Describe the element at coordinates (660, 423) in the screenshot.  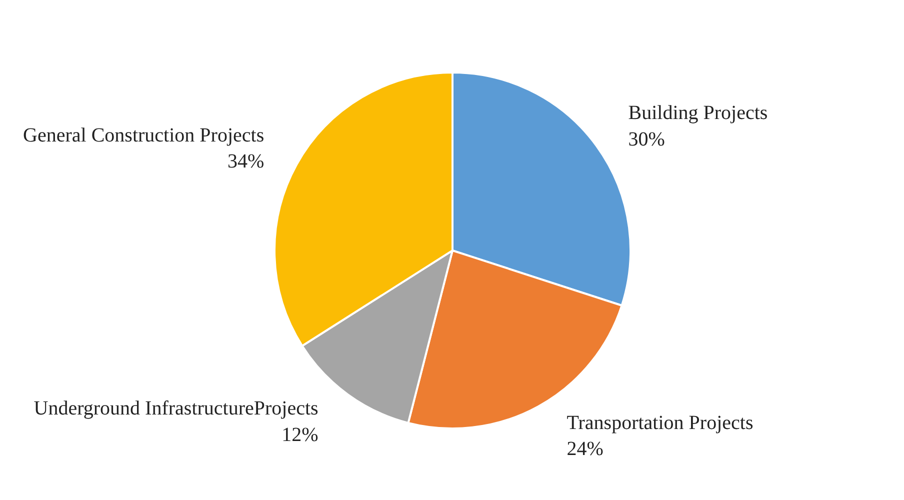
I see `slice-label: Transportation Projects` at that location.